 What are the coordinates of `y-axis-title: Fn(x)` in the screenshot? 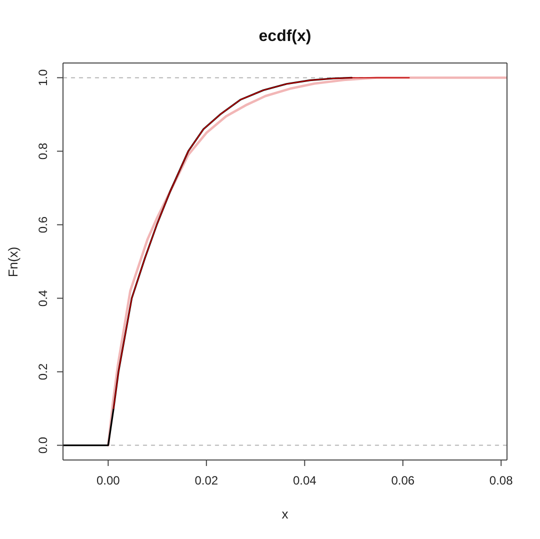 It's located at (13, 261).